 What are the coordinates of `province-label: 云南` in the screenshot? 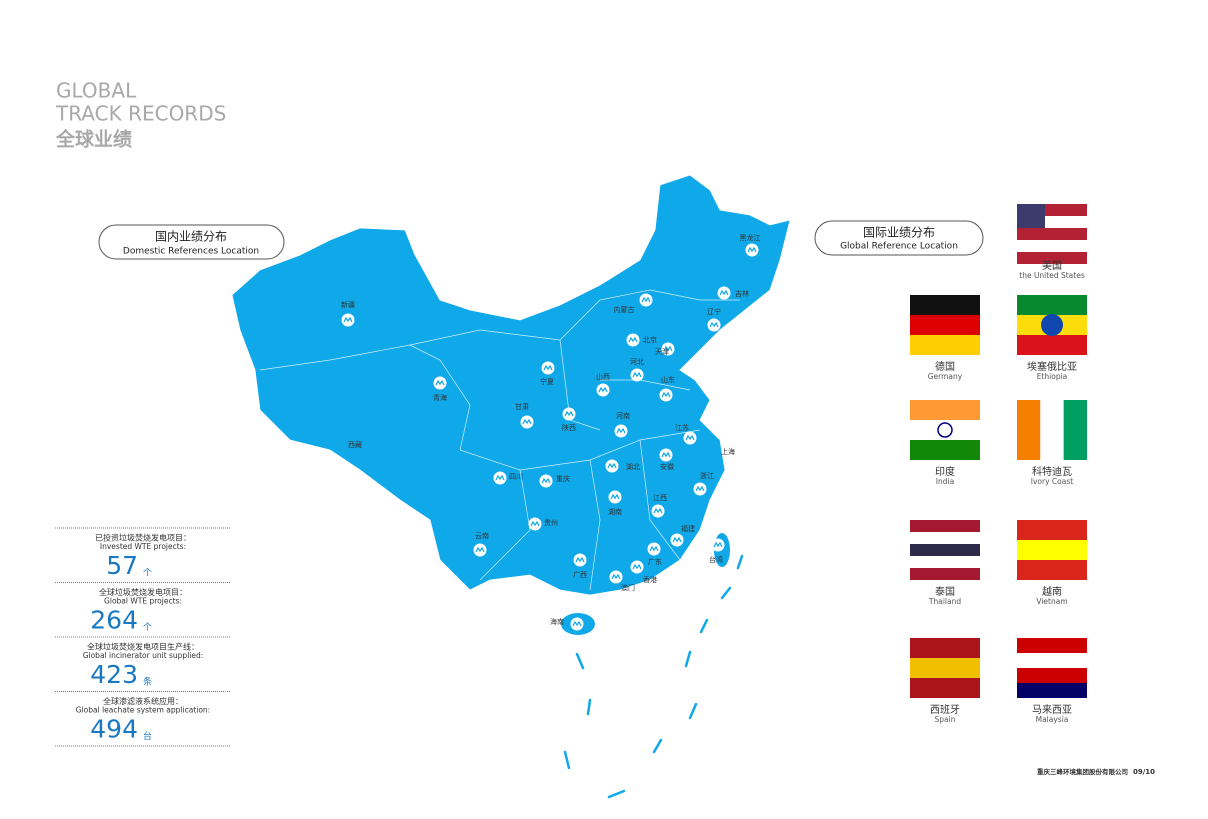 It's located at (482, 535).